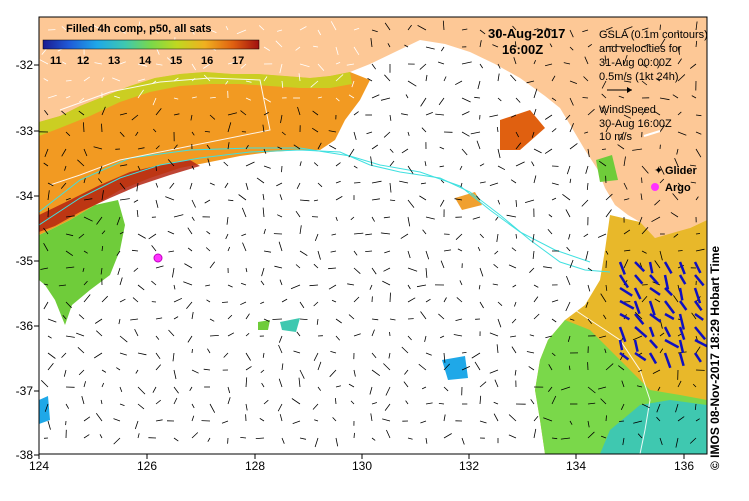  Describe the element at coordinates (655, 187) in the screenshot. I see `argo-marker-icon` at that location.